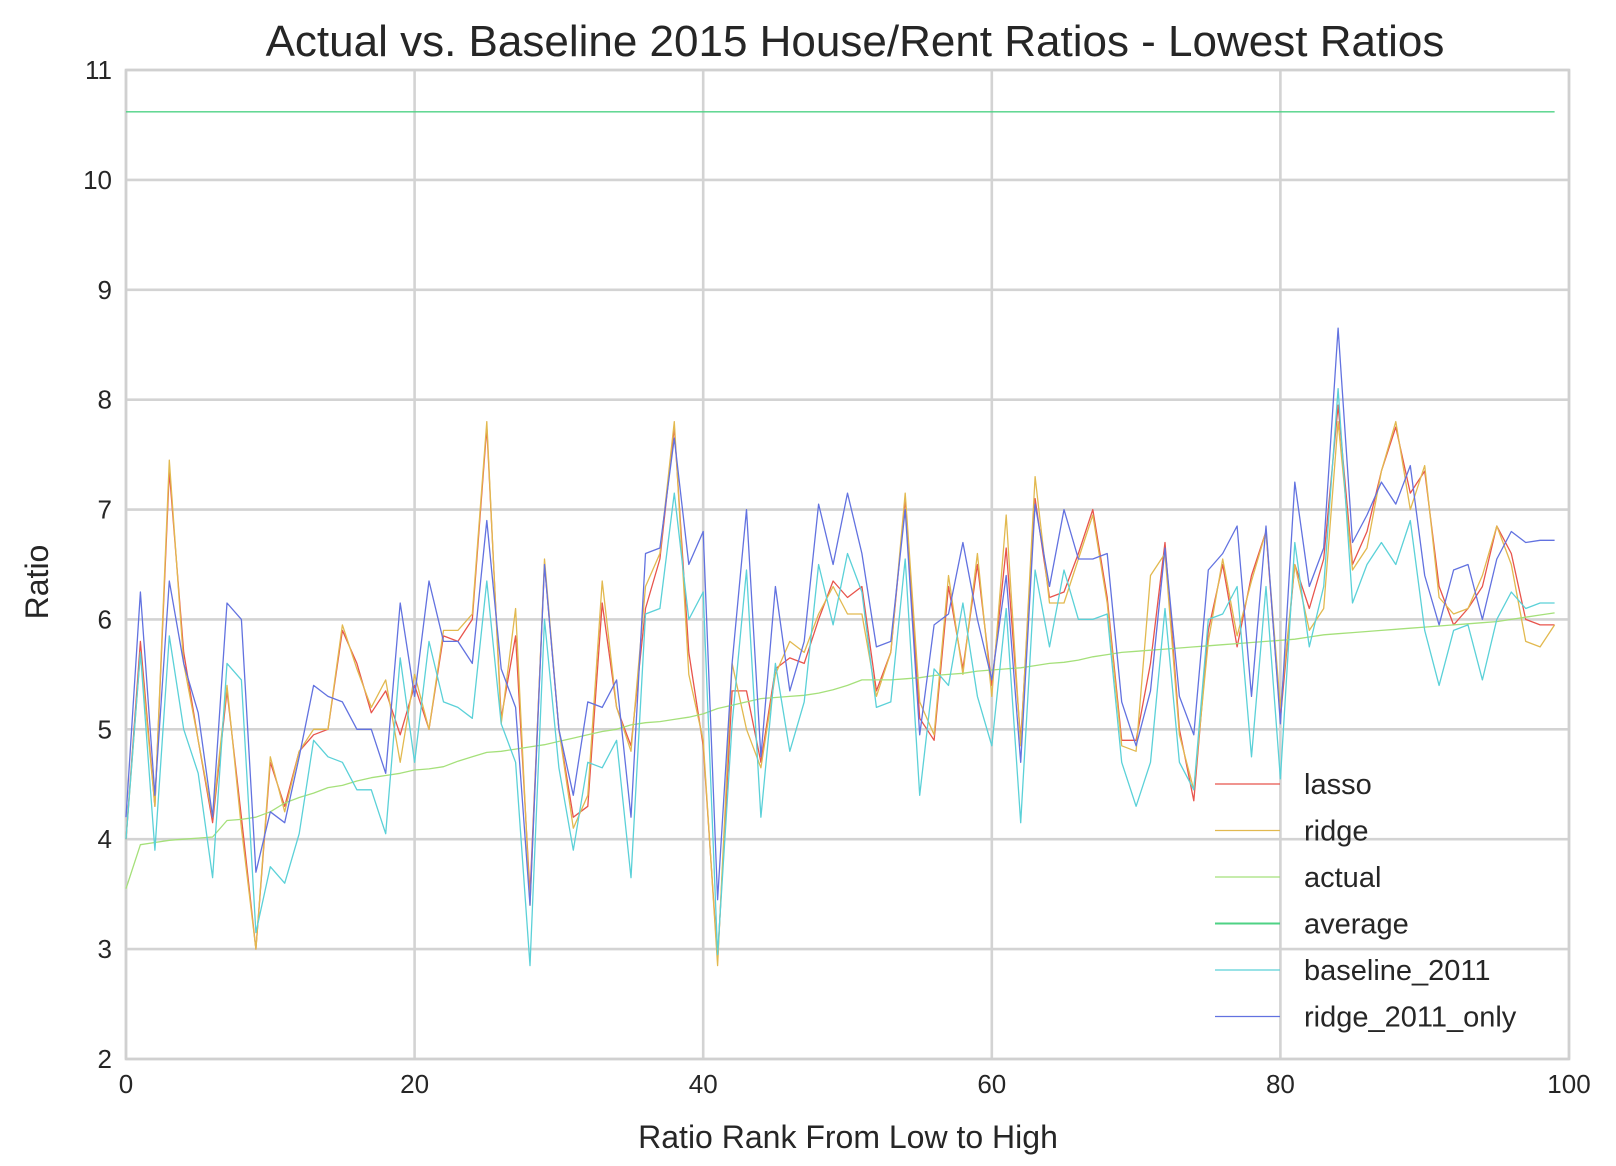 Image resolution: width=1616 pixels, height=1166 pixels. What do you see at coordinates (97, 564) in the screenshot?
I see `y-axis-ticks: 2 3 4 5 6 7 8 9 10 11` at bounding box center [97, 564].